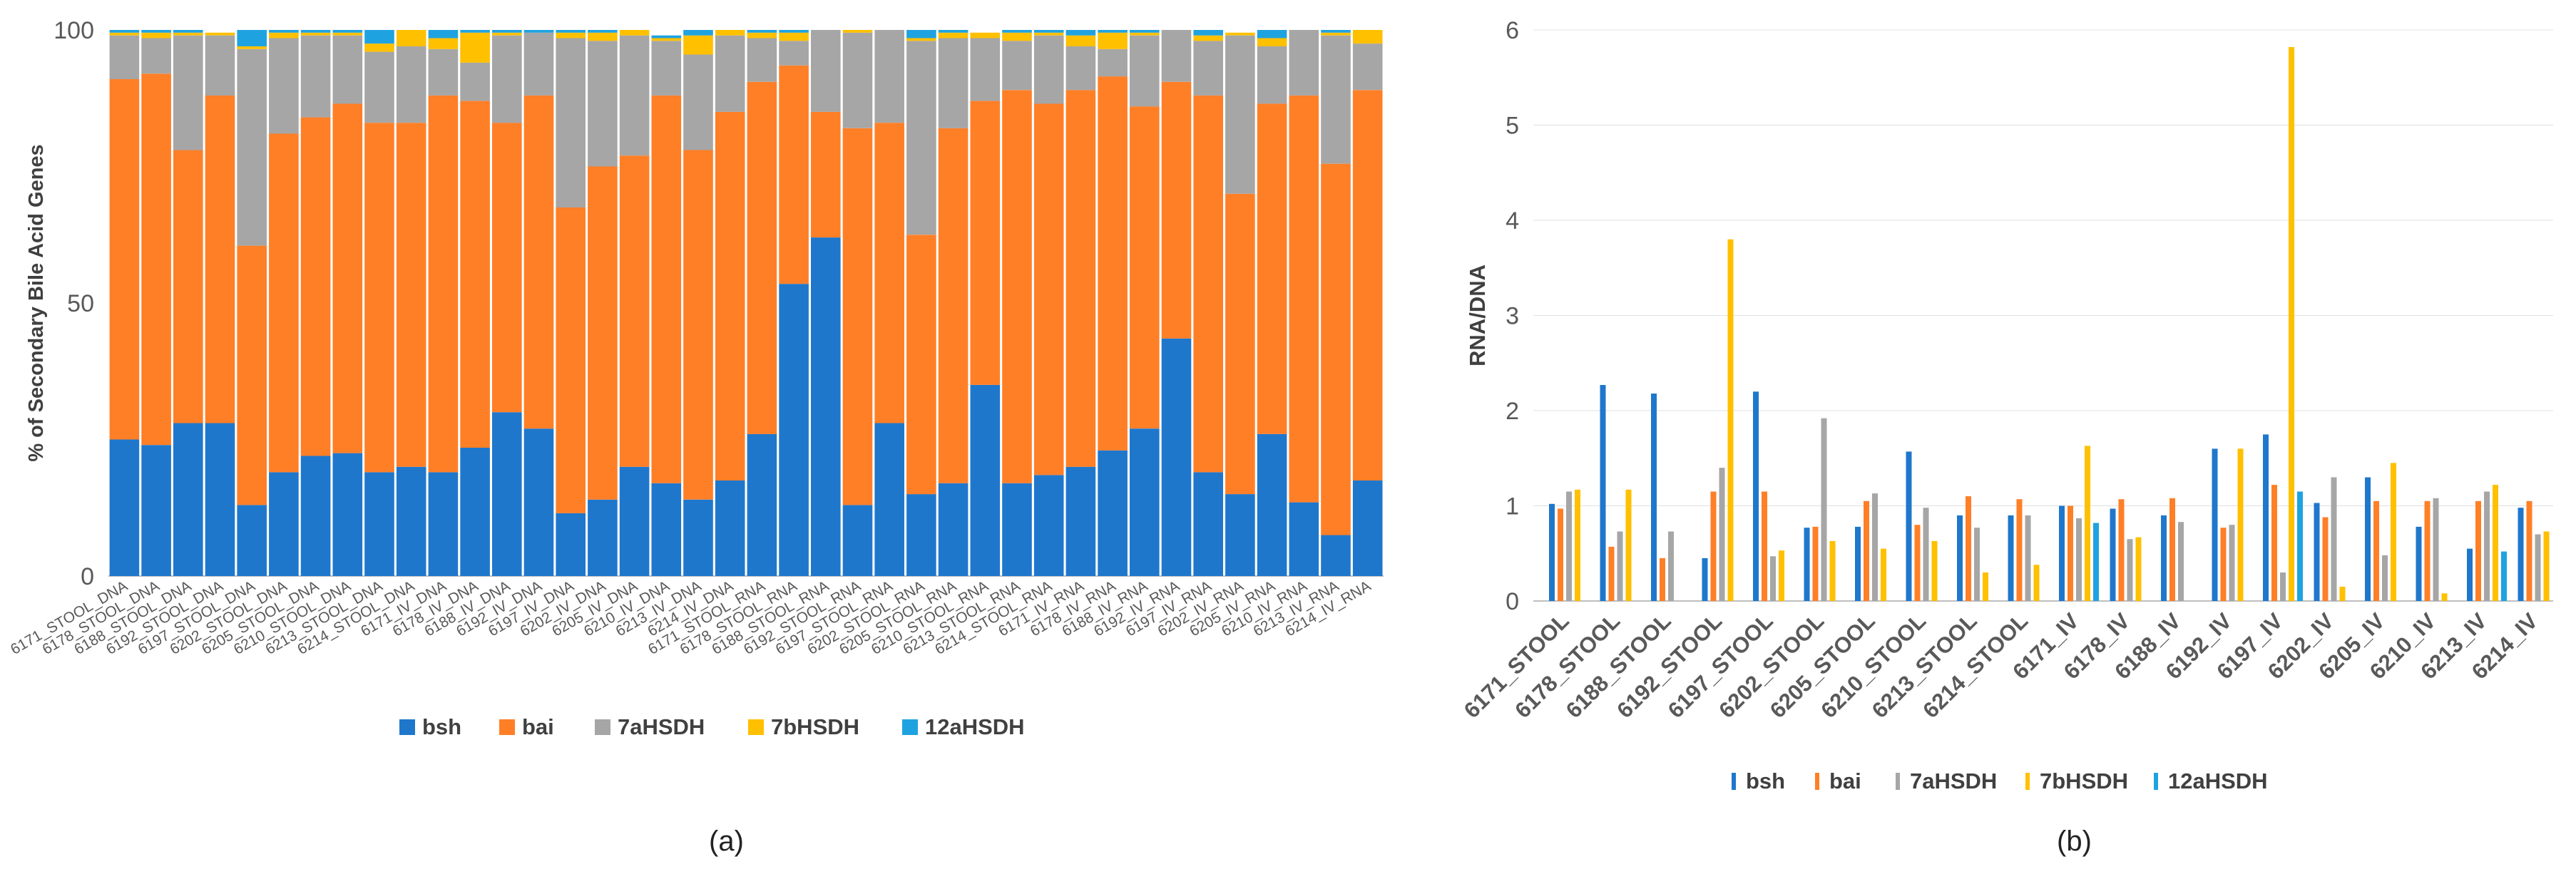 This screenshot has height=889, width=2576. Describe the element at coordinates (756, 727) in the screenshot. I see `legend-swatch-7bhsdh-a` at that location.